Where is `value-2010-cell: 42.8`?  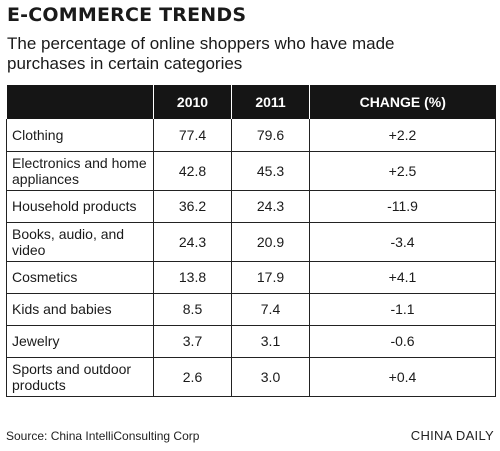
value-2010-cell: 42.8 is located at coordinates (192, 171).